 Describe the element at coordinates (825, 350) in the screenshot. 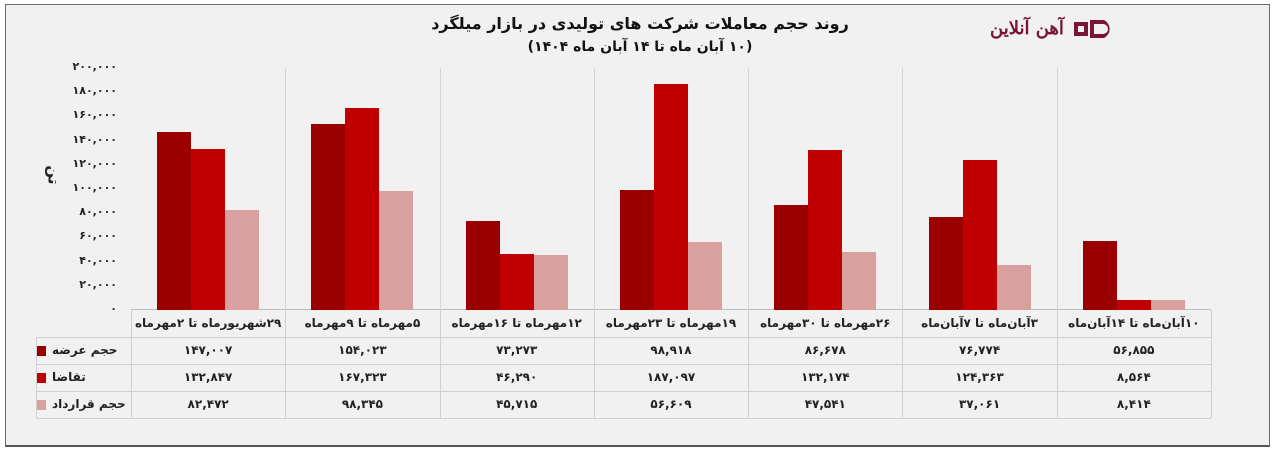

I see `table-cell: ۸۶,۶۷۸` at that location.